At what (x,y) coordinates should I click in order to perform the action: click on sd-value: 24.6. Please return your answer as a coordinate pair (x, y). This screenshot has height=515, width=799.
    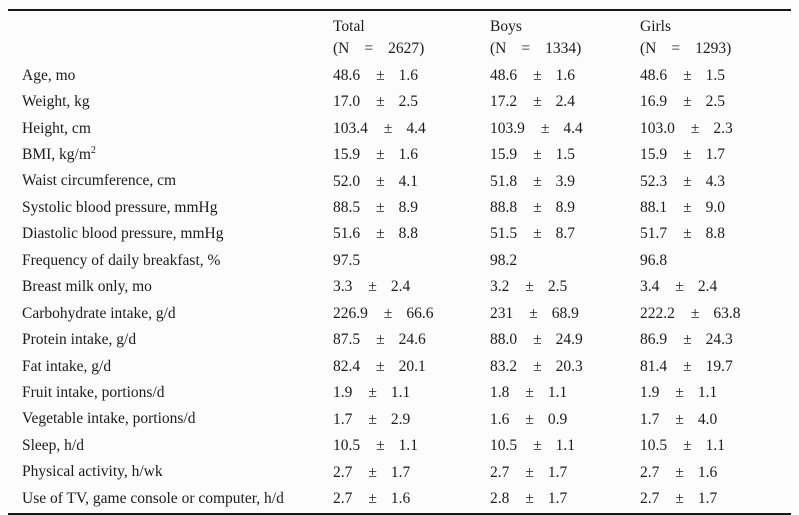
    Looking at the image, I should click on (412, 340).